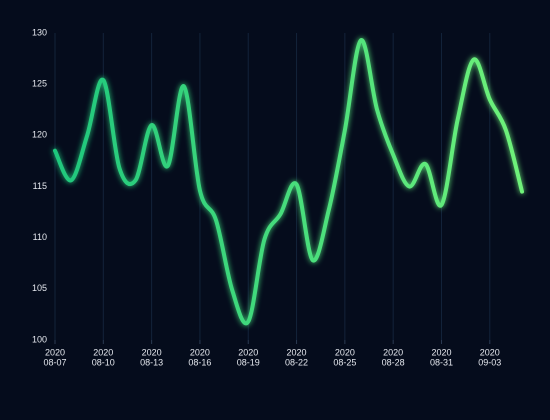 The height and width of the screenshot is (420, 550). Describe the element at coordinates (296, 362) in the screenshot. I see `x-tick-label: 08-22` at that location.